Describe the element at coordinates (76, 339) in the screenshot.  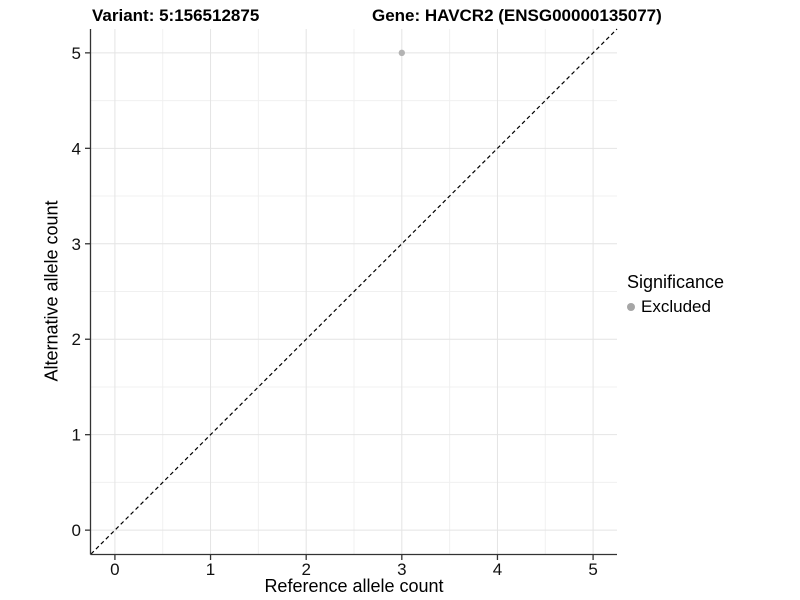
I see `y-tick-label: 2` at that location.